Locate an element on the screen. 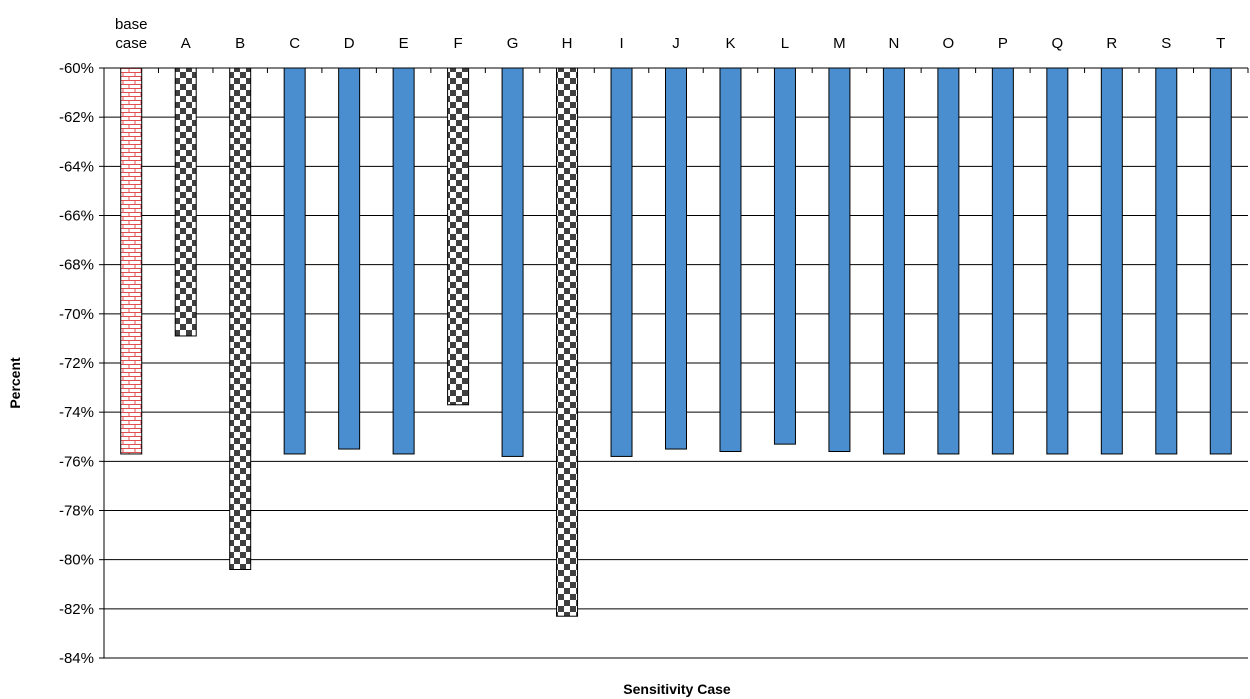 The width and height of the screenshot is (1250, 699). category-label: T is located at coordinates (1220, 43).